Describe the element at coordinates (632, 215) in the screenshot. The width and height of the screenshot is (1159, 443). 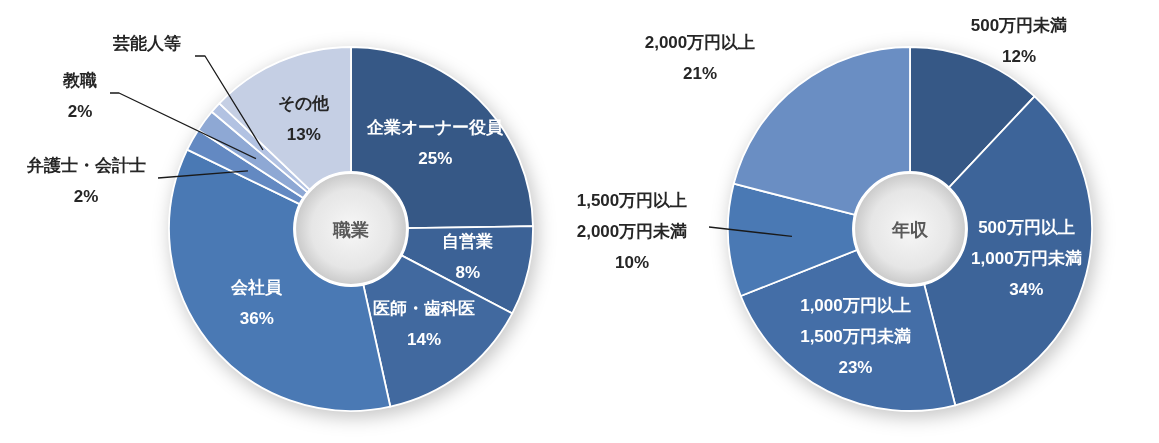
I see `slice-label: 1,500万円以上 2,000万円未満` at that location.